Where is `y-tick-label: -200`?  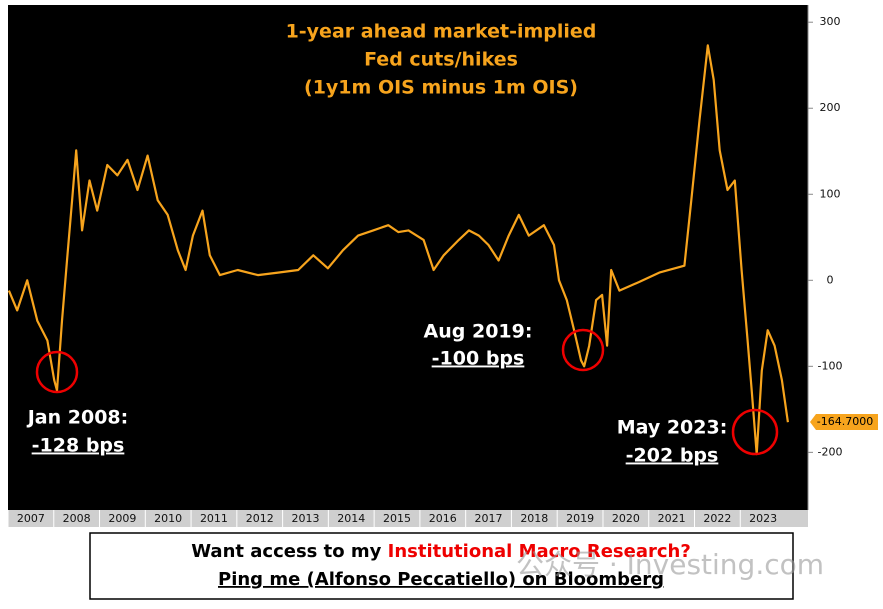 y-tick-label: -200 is located at coordinates (830, 451).